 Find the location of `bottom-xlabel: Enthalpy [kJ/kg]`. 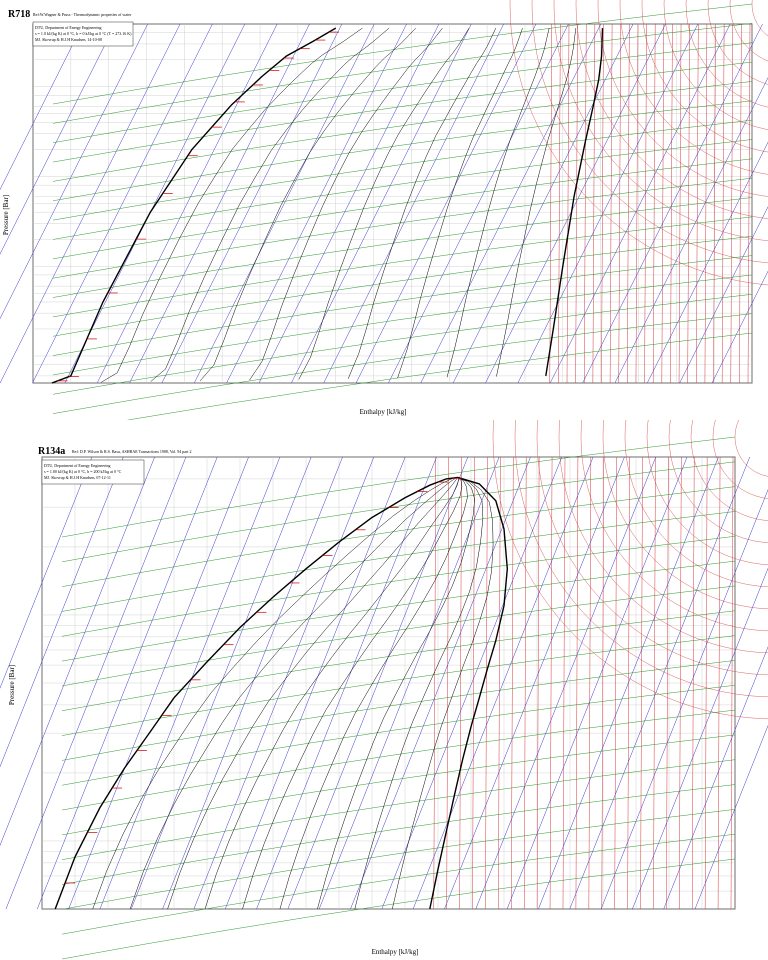

bottom-xlabel: Enthalpy [kJ/kg] is located at coordinates (395, 952).